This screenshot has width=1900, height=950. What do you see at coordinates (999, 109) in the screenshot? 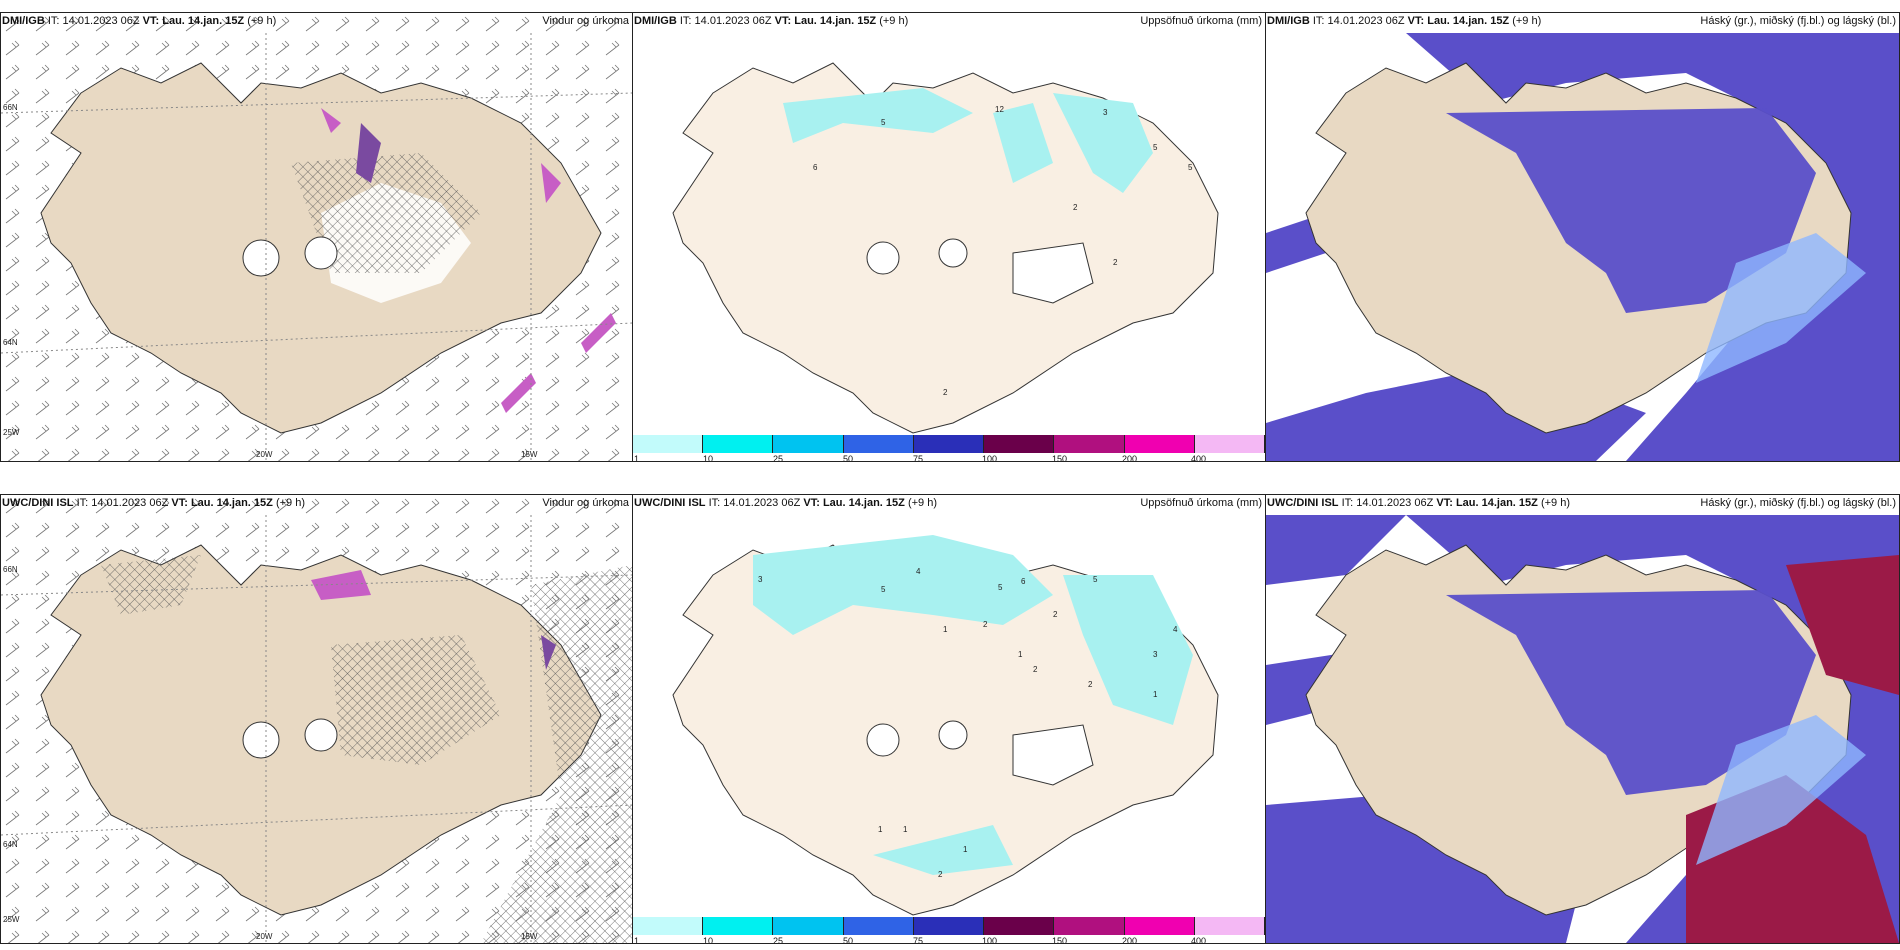
I see `precip-value: 12` at bounding box center [999, 109].